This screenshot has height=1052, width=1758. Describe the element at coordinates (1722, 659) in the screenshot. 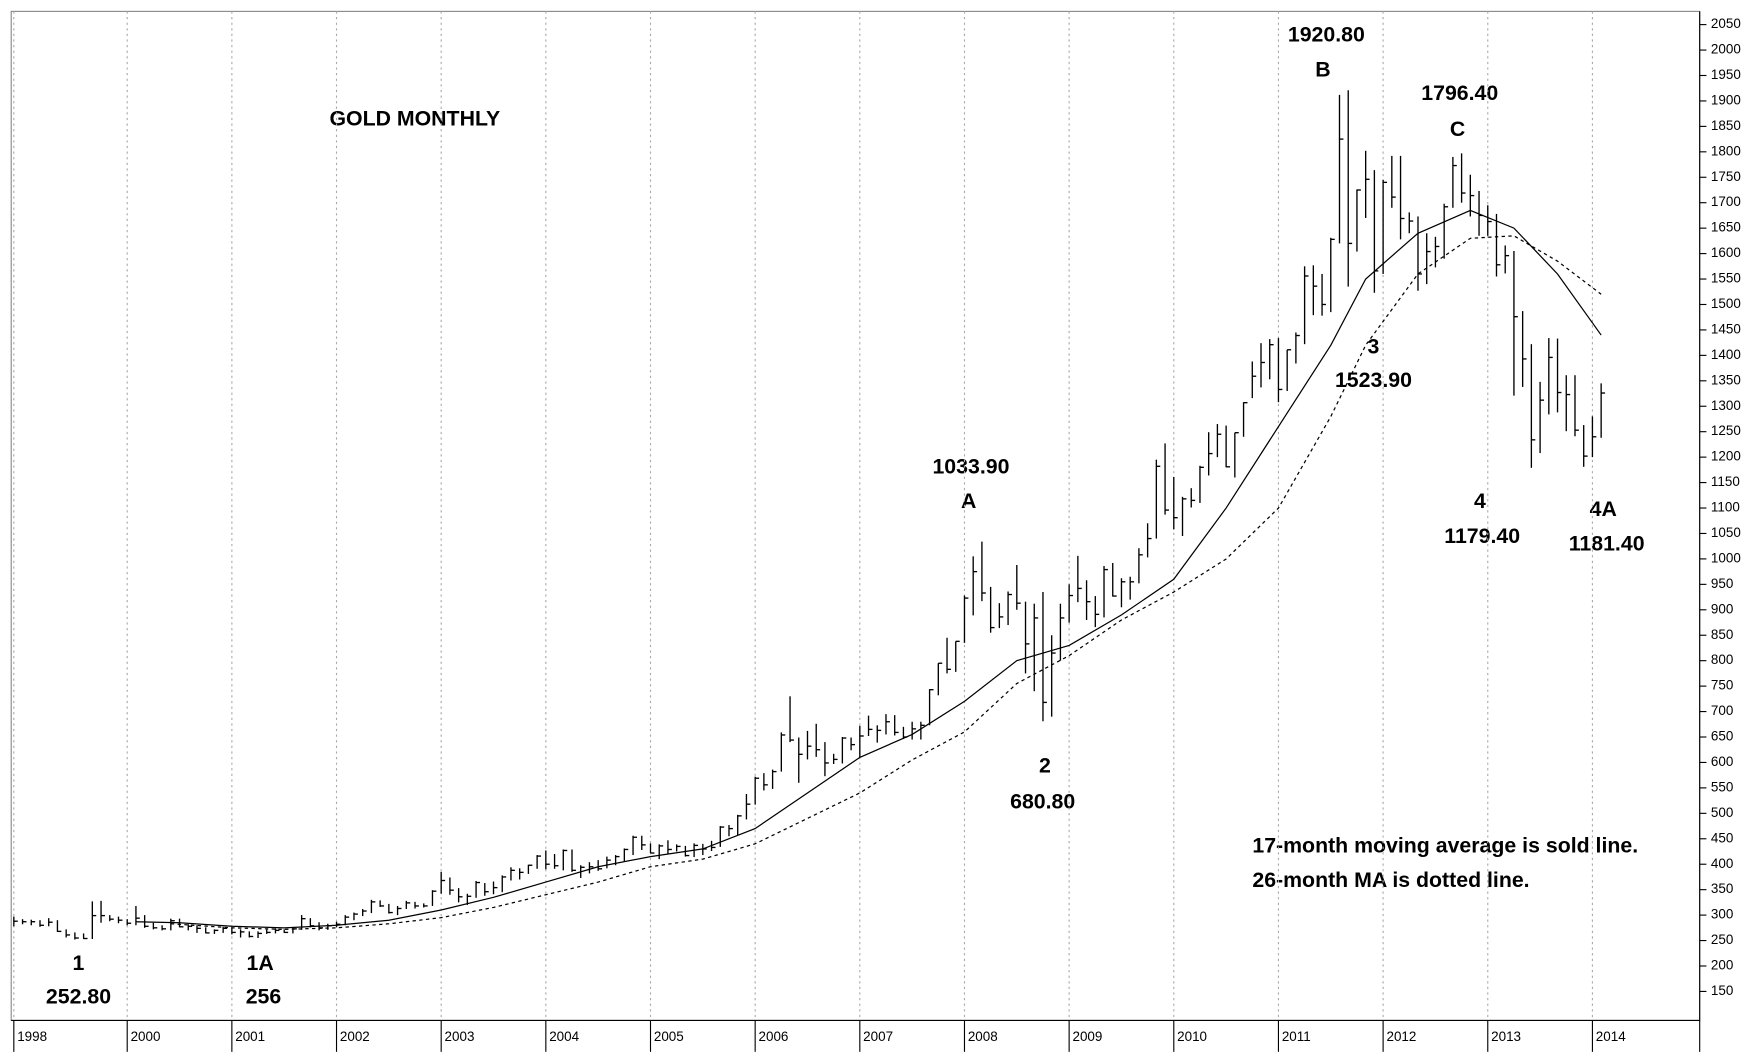

I see `y-tick-label: 800` at that location.